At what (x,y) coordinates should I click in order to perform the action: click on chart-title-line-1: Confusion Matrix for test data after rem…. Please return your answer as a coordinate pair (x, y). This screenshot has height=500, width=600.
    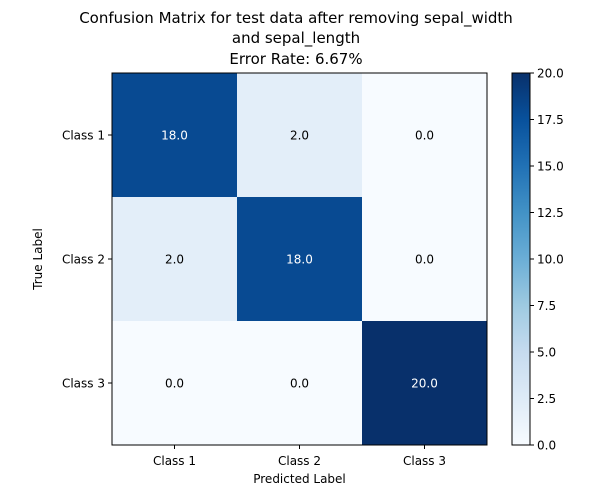
    Looking at the image, I should click on (296, 18).